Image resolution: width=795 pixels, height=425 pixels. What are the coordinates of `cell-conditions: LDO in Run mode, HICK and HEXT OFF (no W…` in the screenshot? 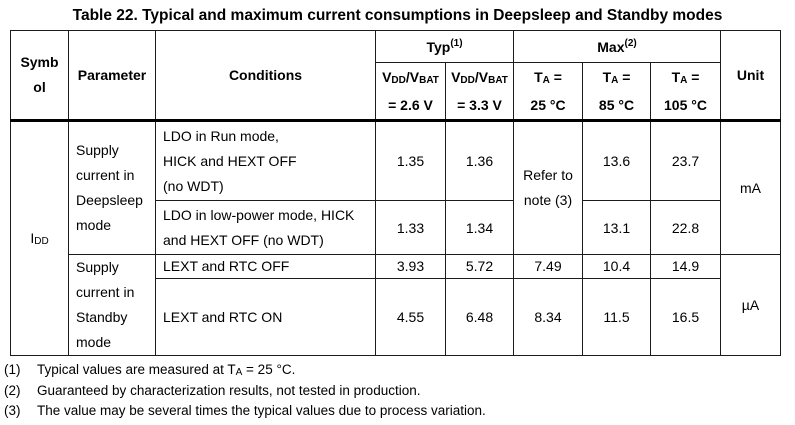 It's located at (265, 160).